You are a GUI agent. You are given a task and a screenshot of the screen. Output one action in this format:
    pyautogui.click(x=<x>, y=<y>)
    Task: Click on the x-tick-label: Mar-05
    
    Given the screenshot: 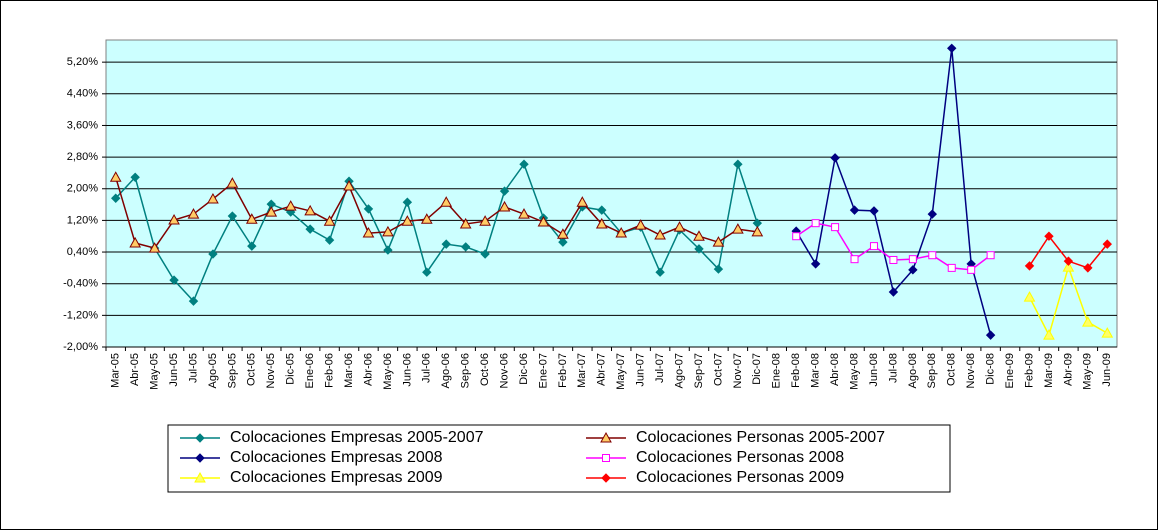 What is the action you would take?
    pyautogui.click(x=116, y=370)
    